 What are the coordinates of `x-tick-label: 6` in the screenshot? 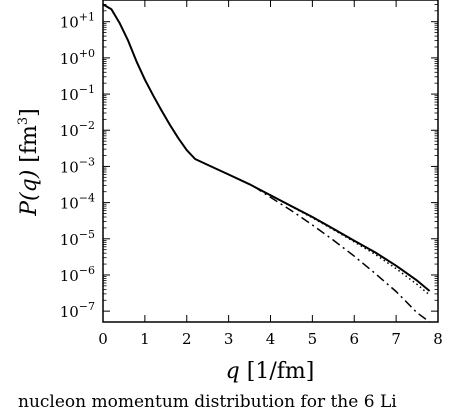 It's located at (354, 339).